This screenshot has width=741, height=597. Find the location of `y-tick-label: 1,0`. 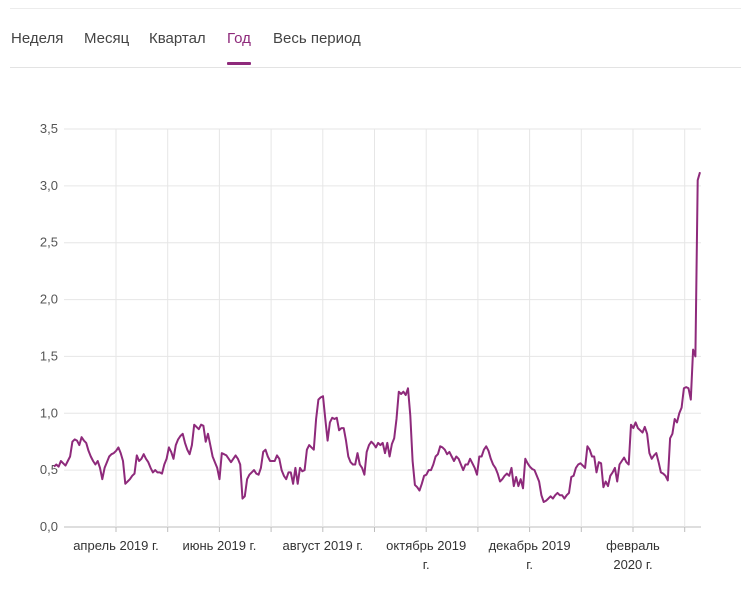

y-tick-label: 1,0 is located at coordinates (49, 412).